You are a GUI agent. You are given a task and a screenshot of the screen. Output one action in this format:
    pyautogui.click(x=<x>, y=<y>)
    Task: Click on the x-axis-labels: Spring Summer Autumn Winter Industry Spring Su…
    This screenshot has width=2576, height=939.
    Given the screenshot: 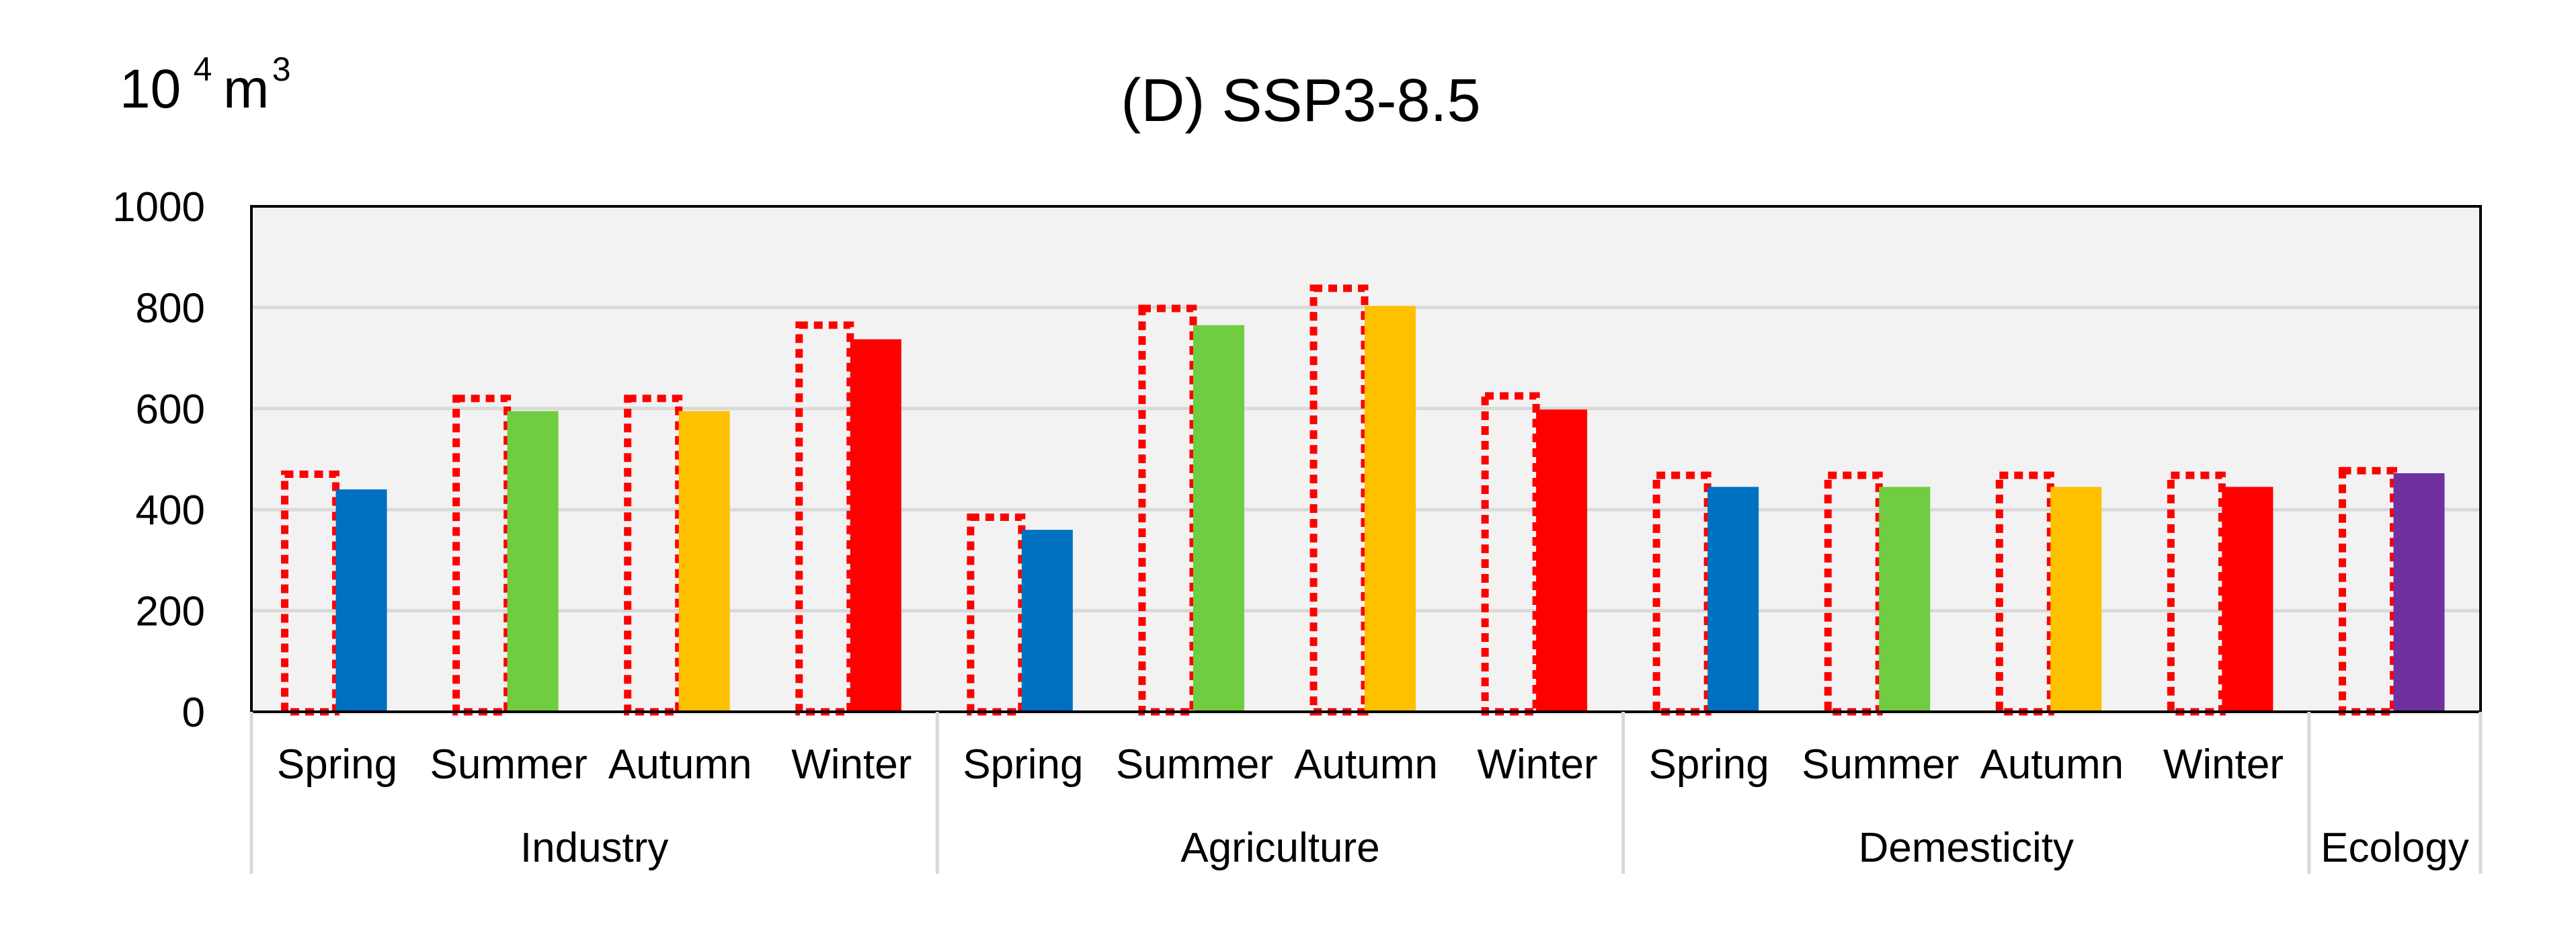 What is the action you would take?
    pyautogui.click(x=1366, y=793)
    